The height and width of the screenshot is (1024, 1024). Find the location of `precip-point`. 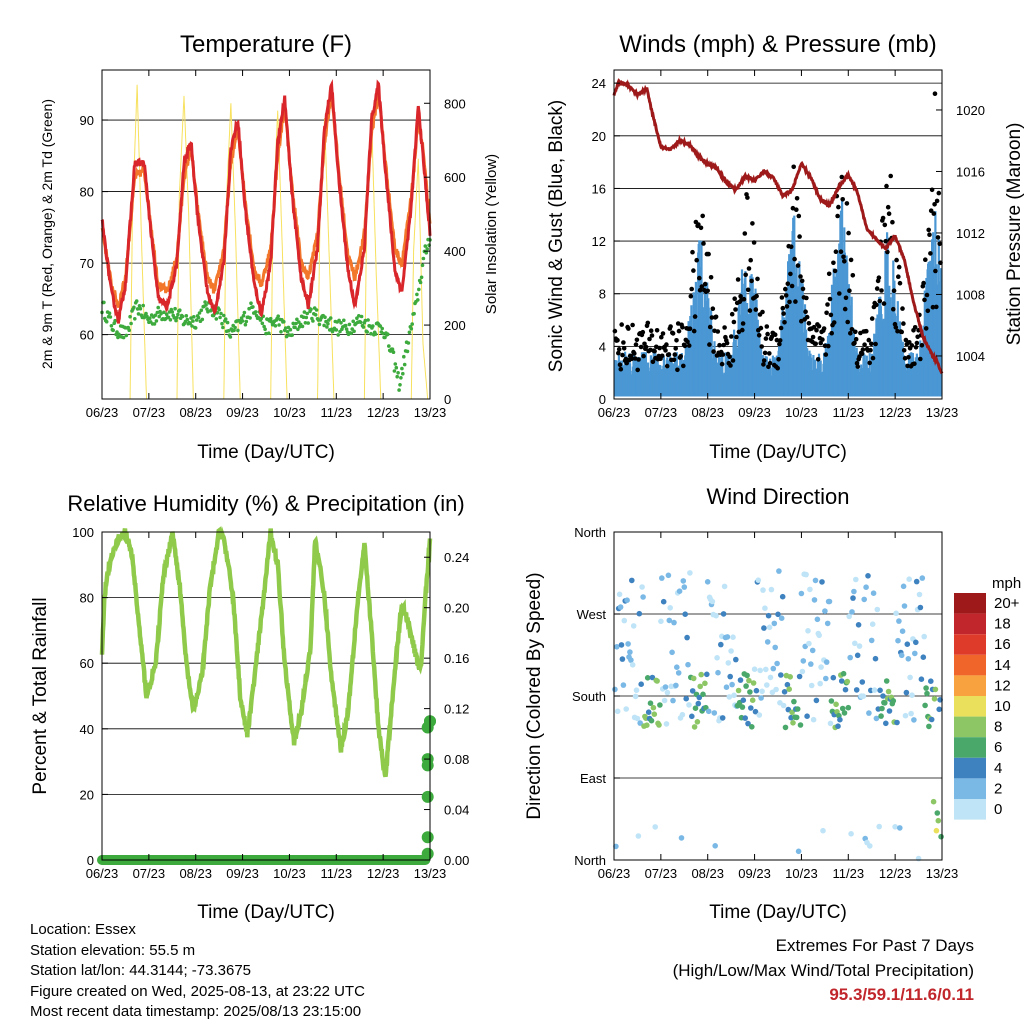

precip-point is located at coordinates (427, 853).